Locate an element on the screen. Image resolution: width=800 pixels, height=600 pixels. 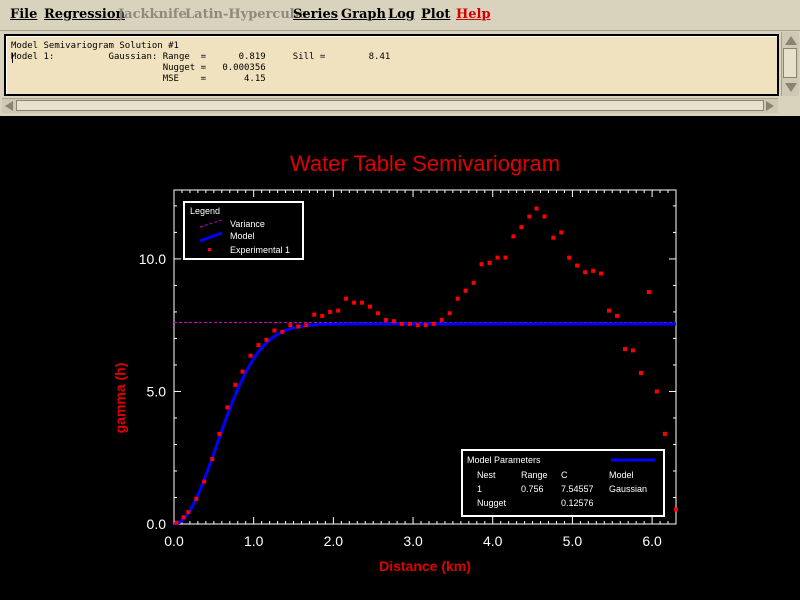
y-tick-label: 5.0 is located at coordinates (157, 391).